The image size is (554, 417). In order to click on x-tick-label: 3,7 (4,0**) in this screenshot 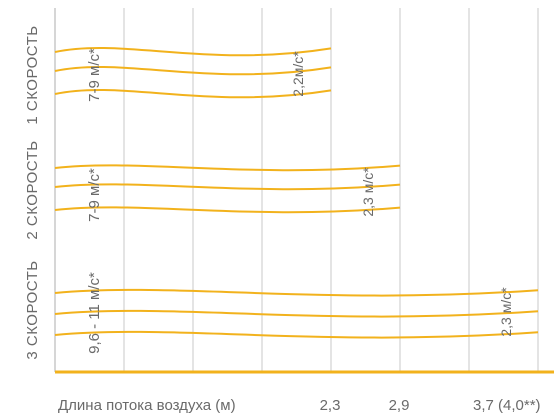, I will do `click(507, 405)`.